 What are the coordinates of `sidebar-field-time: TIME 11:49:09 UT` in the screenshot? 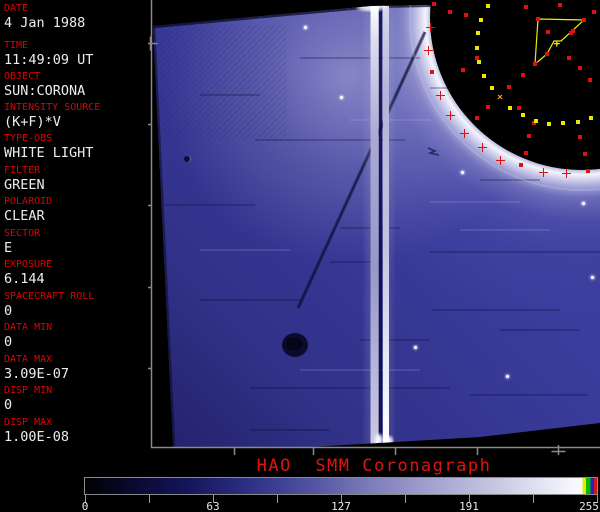 It's located at (76, 54).